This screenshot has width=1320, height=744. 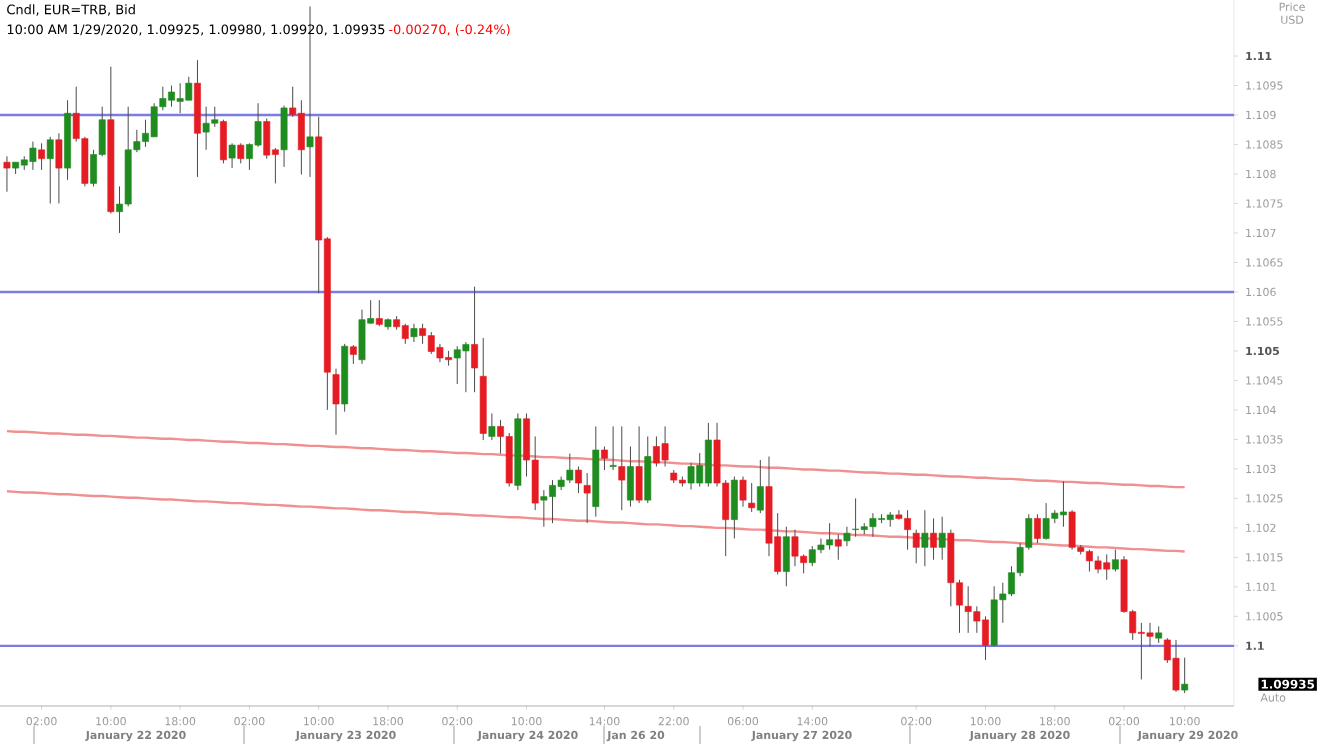 I want to click on line-series, so click(x=595, y=521).